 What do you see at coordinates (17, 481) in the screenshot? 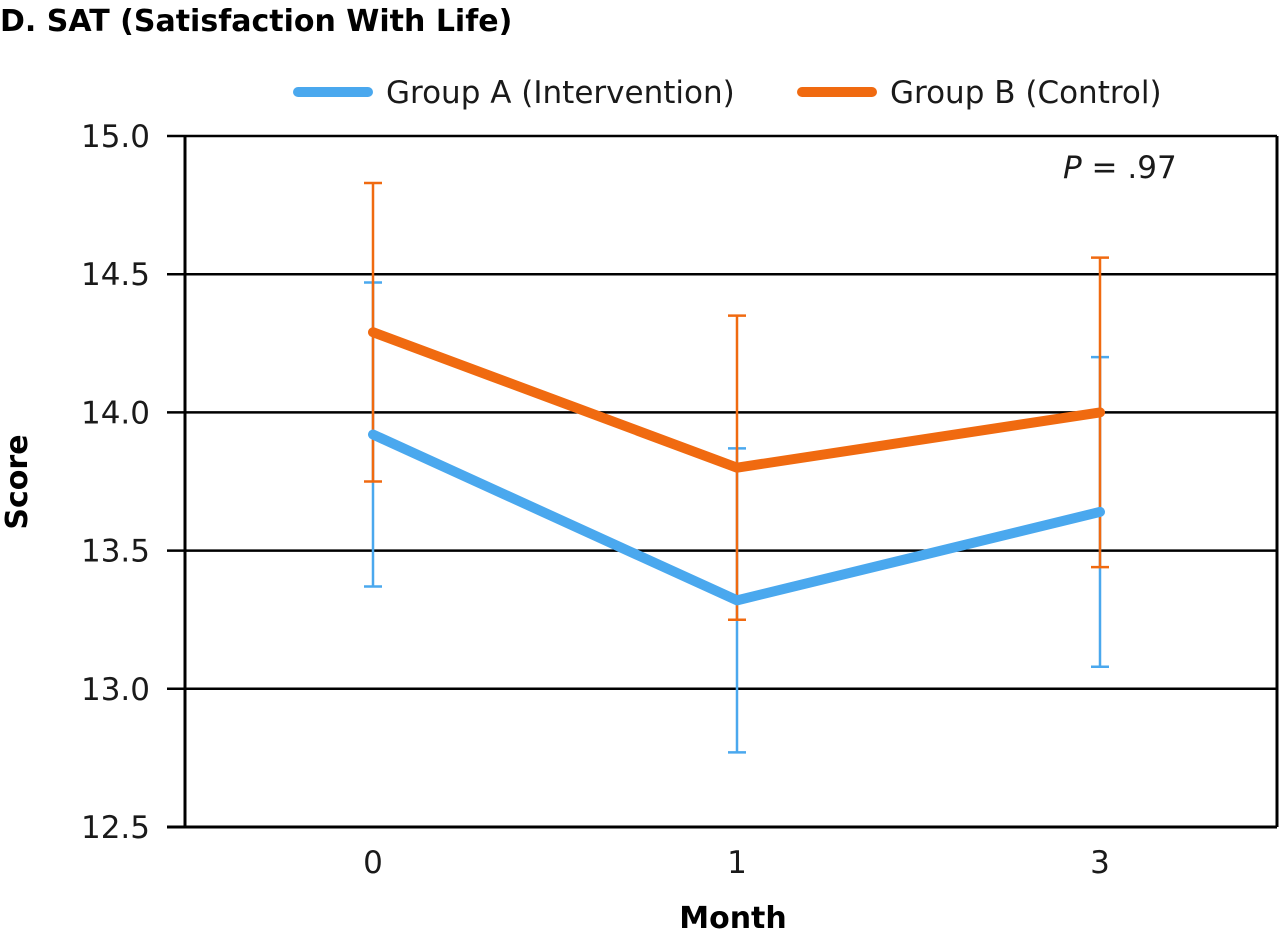
I see `y-axis-title: Score` at bounding box center [17, 481].